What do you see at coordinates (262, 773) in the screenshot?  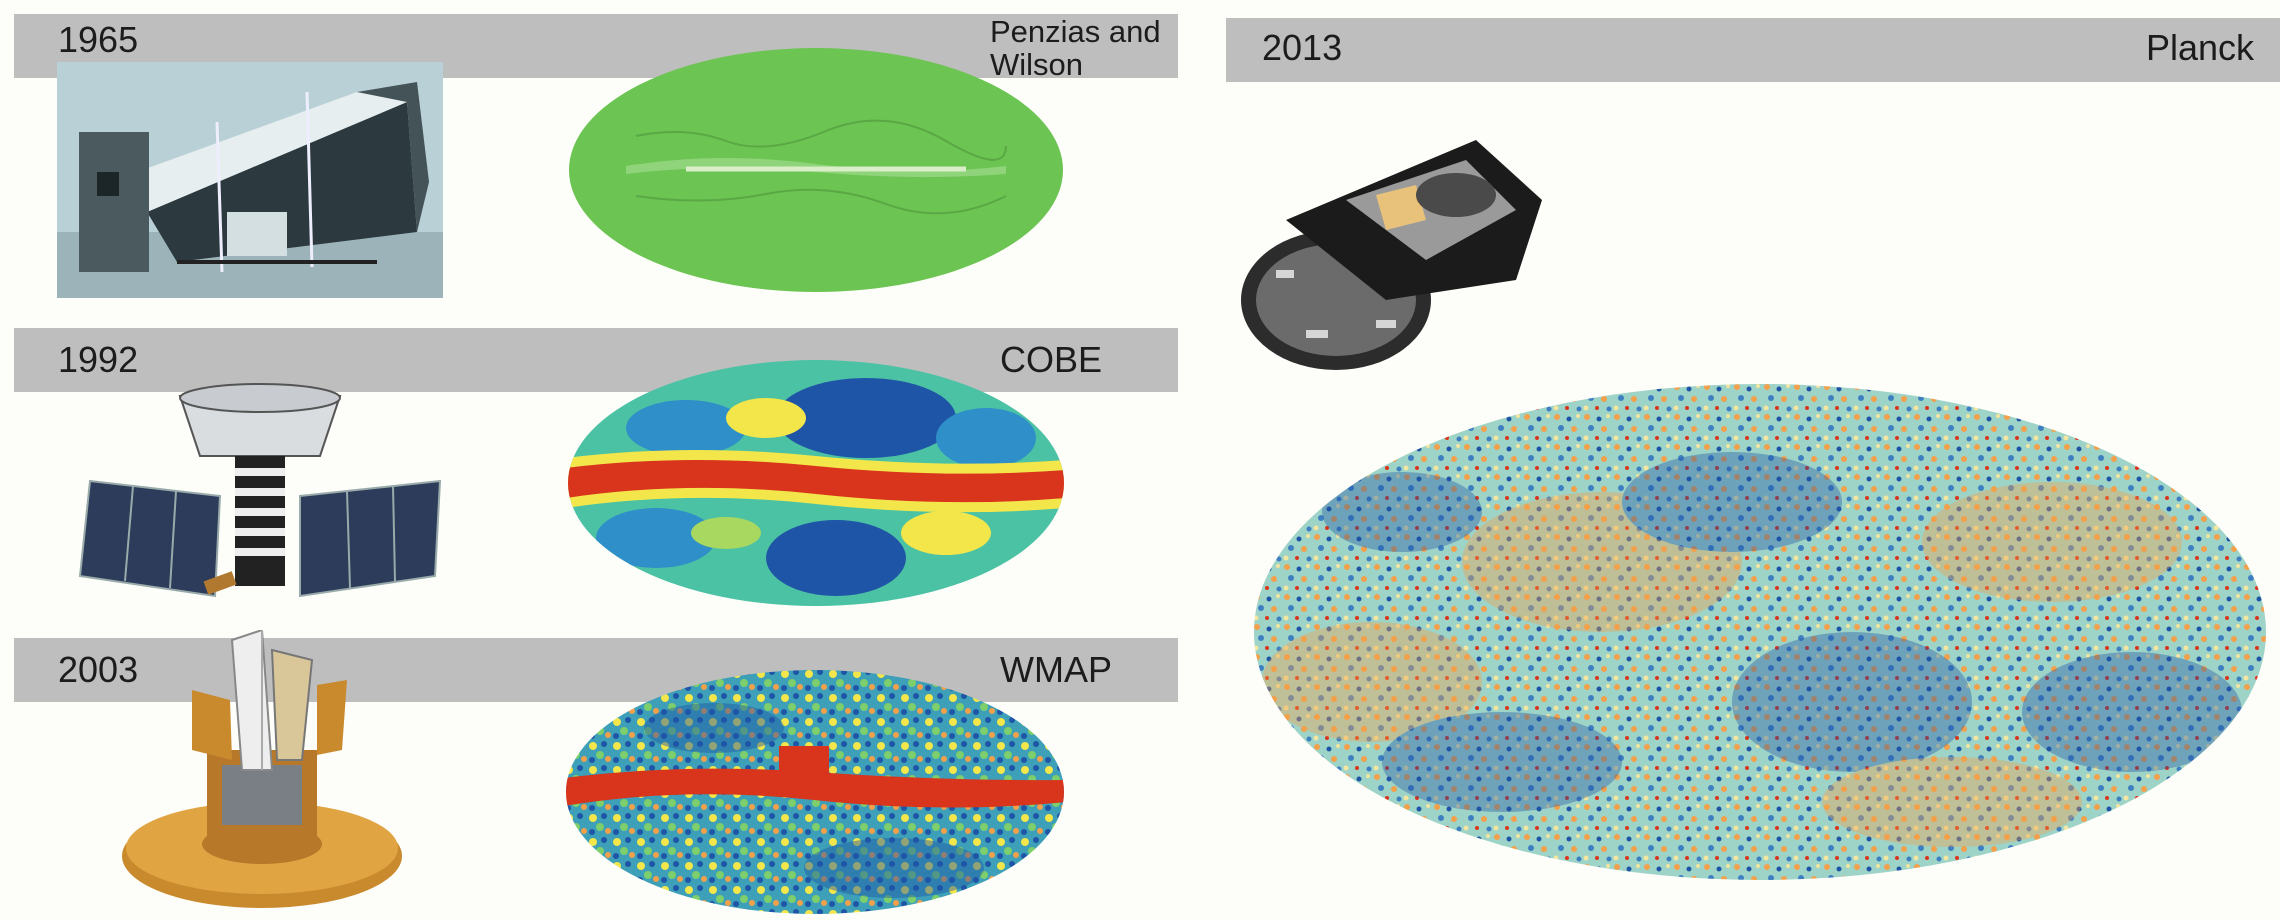 I see `wmap-satellite-illustration` at bounding box center [262, 773].